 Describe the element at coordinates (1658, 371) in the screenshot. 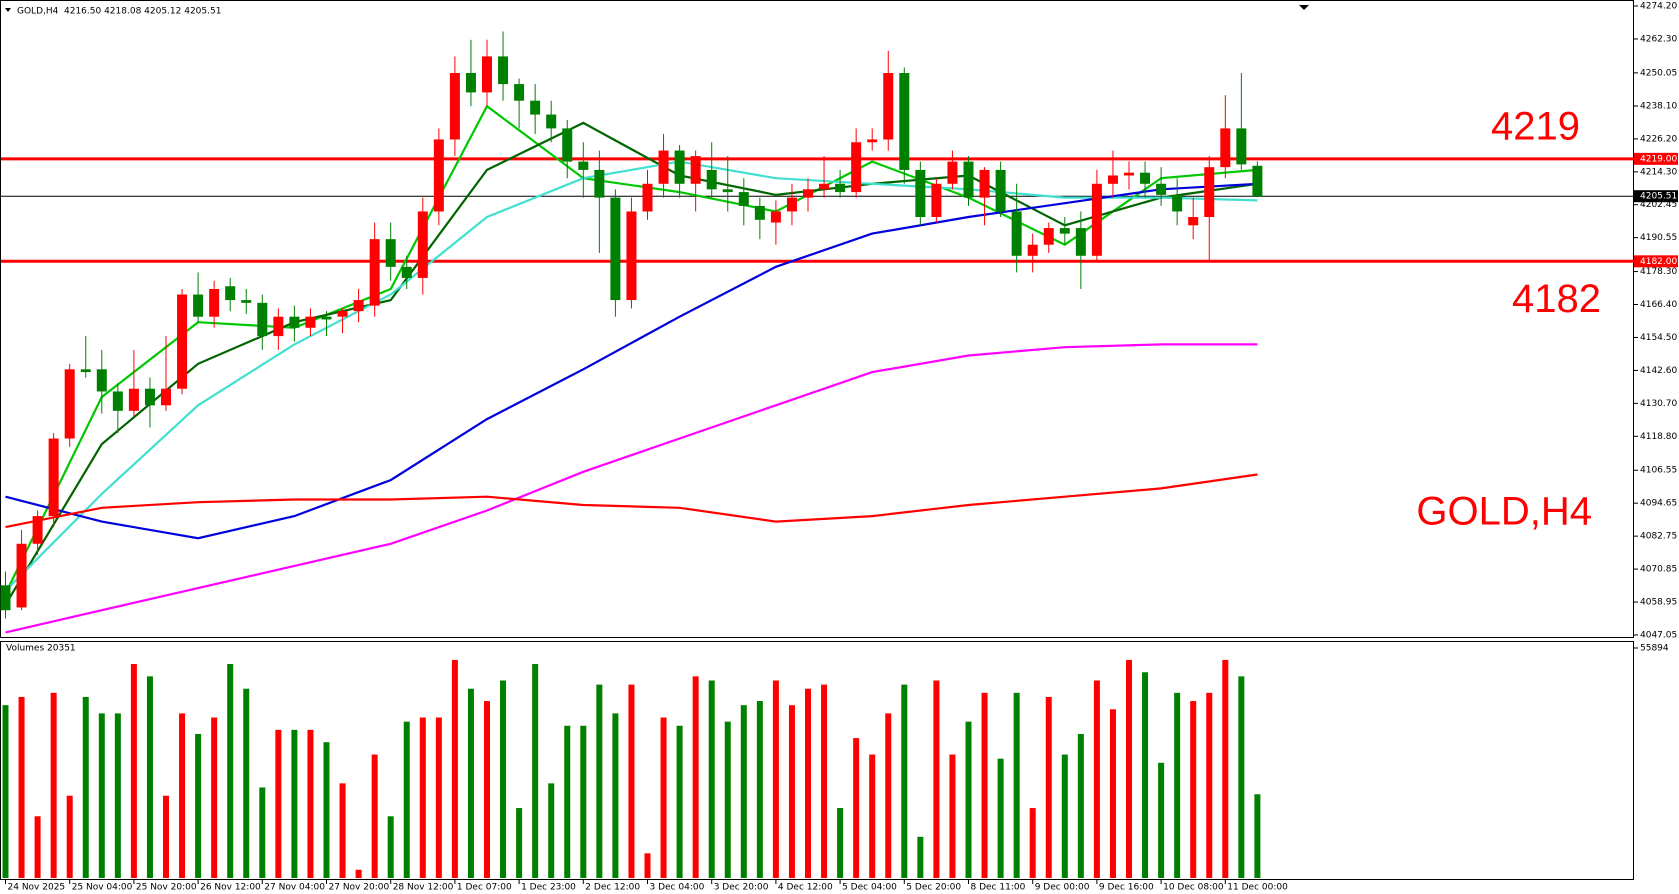

I see `y-tick-label: 4142.60` at that location.